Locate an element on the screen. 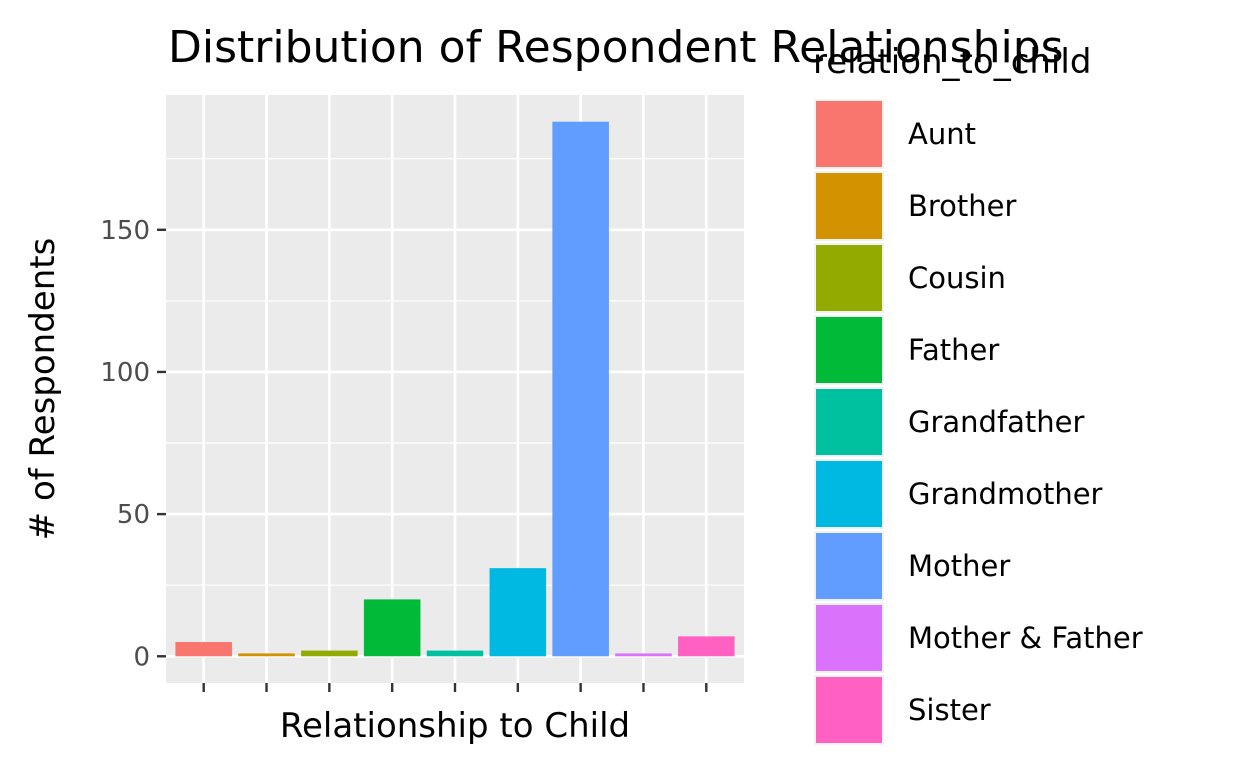  legend-label: Father is located at coordinates (953, 350).